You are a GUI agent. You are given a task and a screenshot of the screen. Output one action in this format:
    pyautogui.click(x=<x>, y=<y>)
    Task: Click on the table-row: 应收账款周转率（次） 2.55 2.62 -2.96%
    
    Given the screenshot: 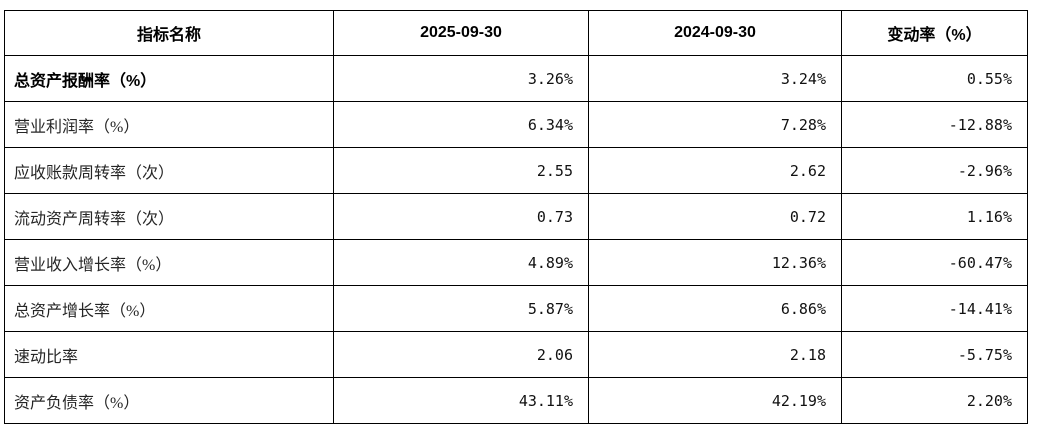 What is the action you would take?
    pyautogui.click(x=516, y=170)
    